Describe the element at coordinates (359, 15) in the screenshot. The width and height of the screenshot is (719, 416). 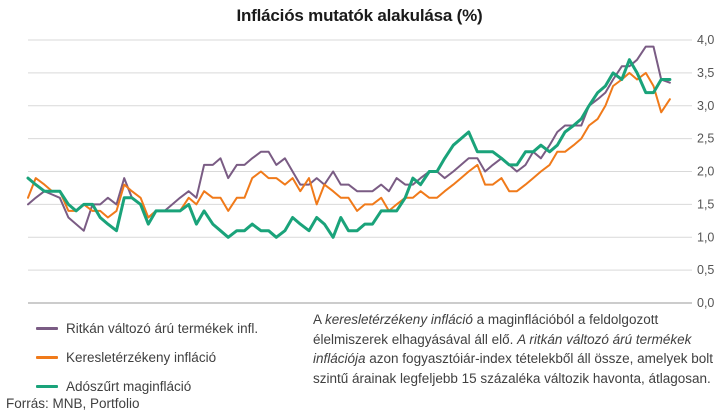
I see `chart-title: Inflációs mutatók alakulása (%)` at that location.